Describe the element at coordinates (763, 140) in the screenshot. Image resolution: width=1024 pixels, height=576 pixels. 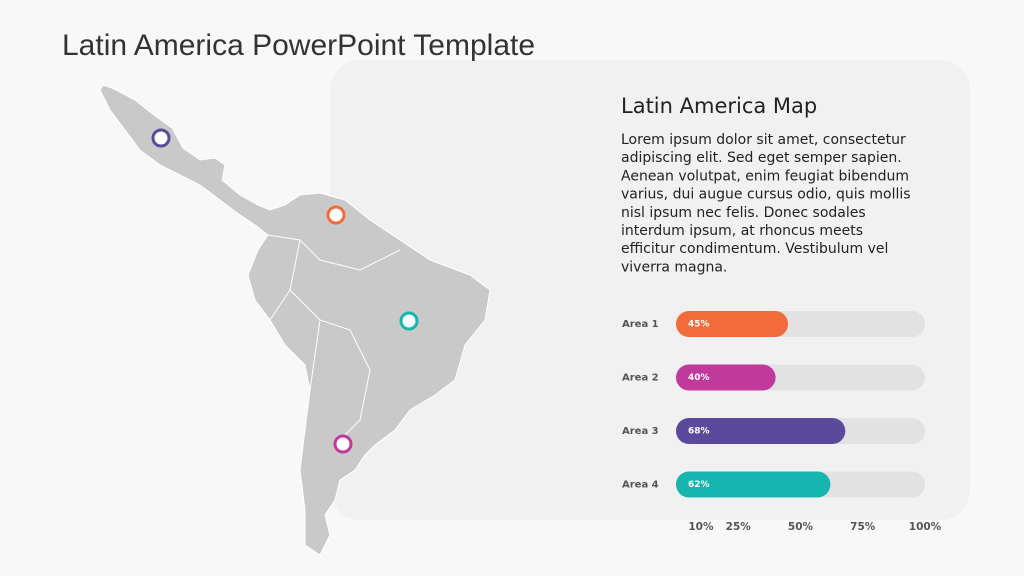
I see `paragraph-line: Lorem ipsum dolor sit amet, consectetur` at that location.